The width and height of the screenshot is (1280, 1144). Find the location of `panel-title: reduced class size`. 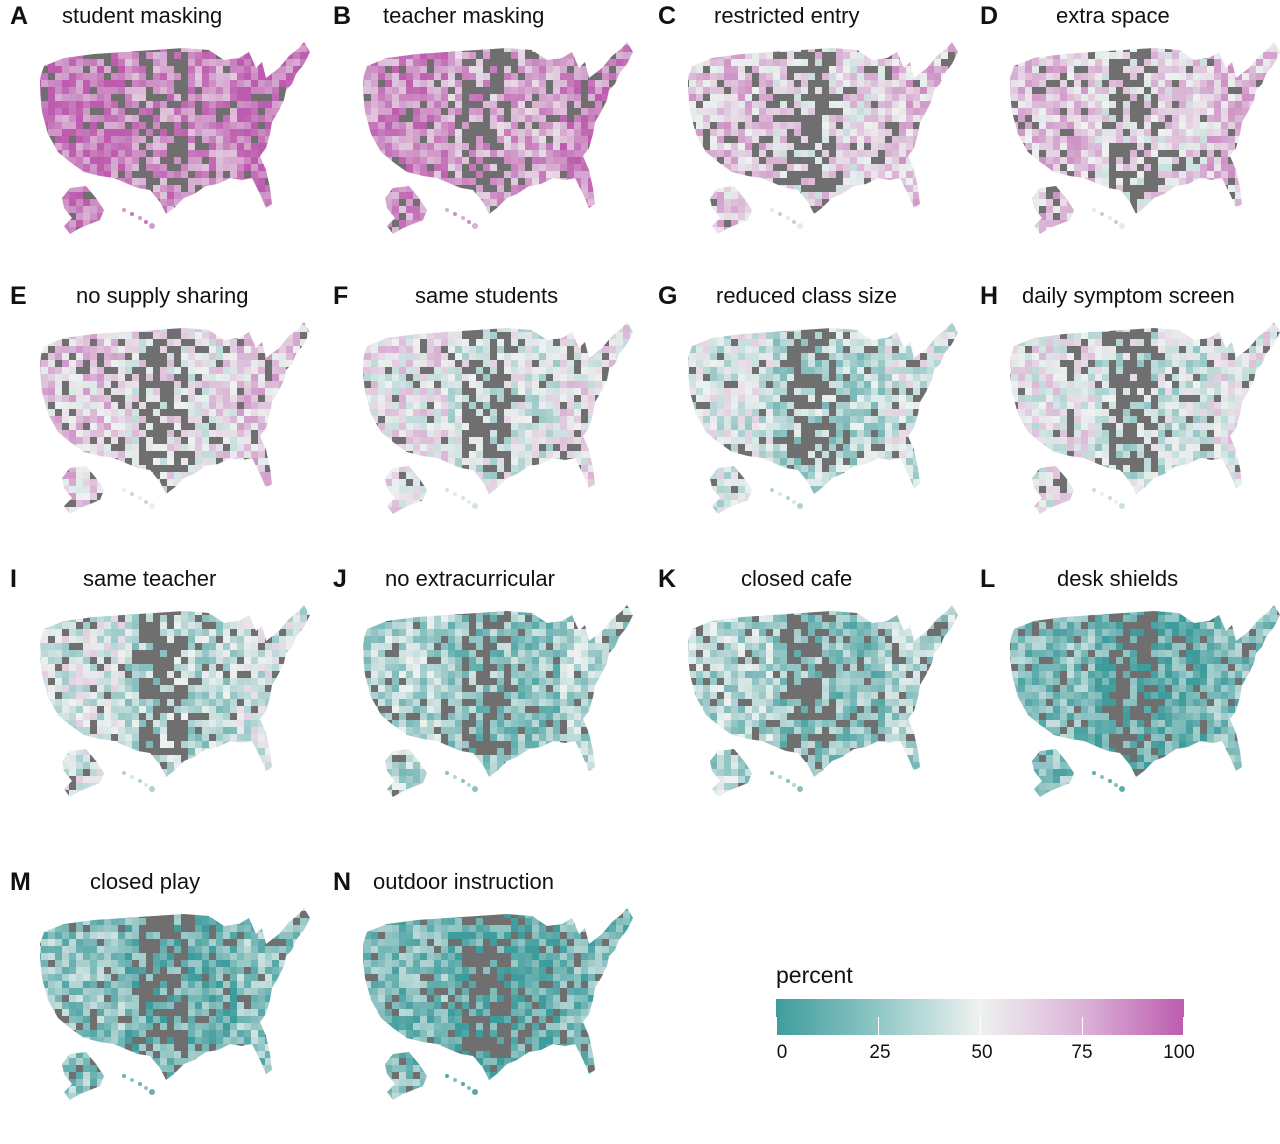

panel-title: reduced class size is located at coordinates (806, 296).